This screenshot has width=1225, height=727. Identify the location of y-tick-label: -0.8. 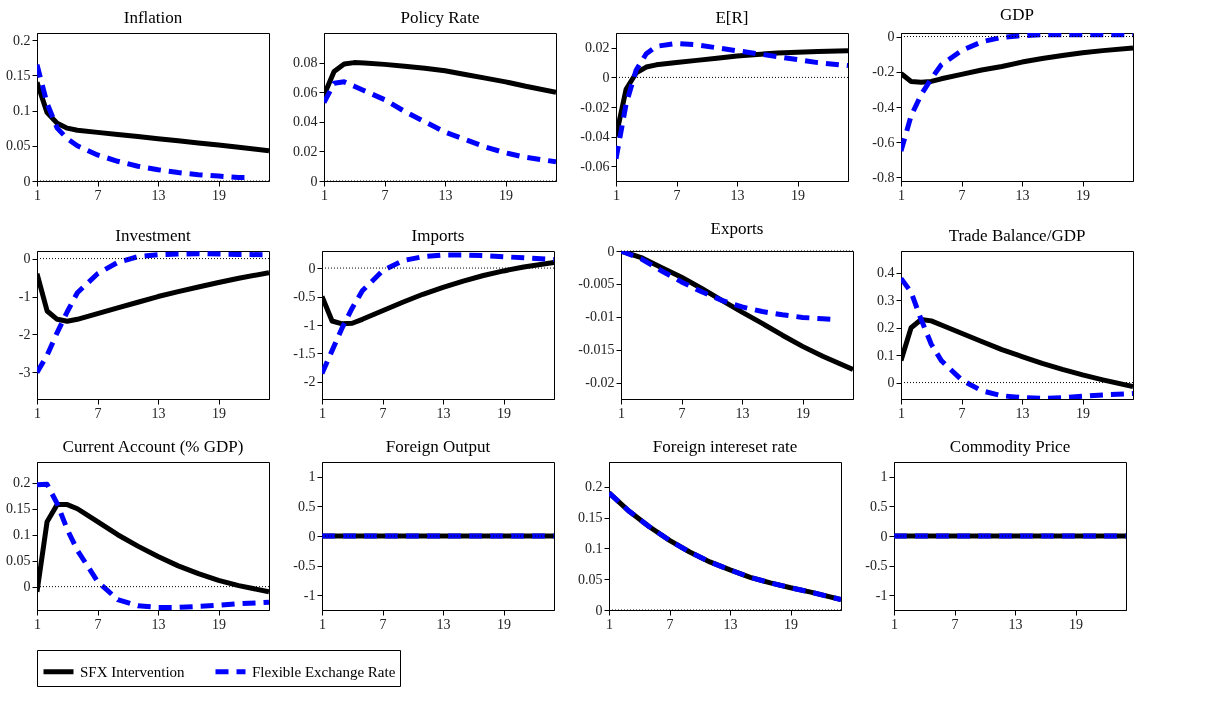
(883, 177).